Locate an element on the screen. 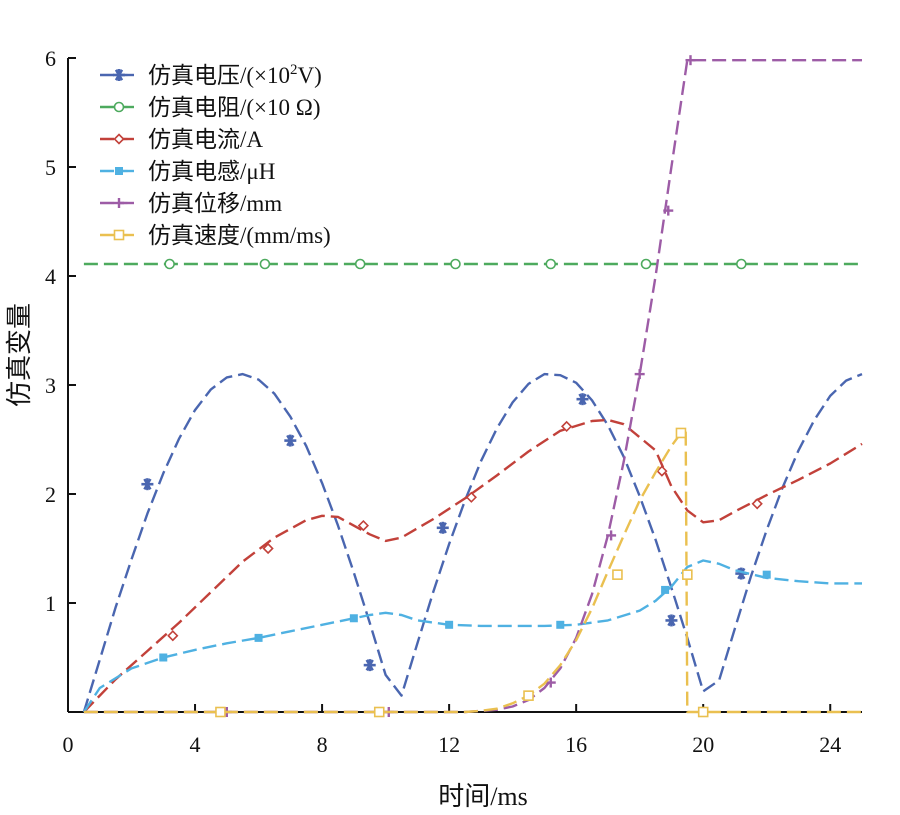 This screenshot has height=815, width=900. x-tick-label-2: 8 is located at coordinates (322, 744).